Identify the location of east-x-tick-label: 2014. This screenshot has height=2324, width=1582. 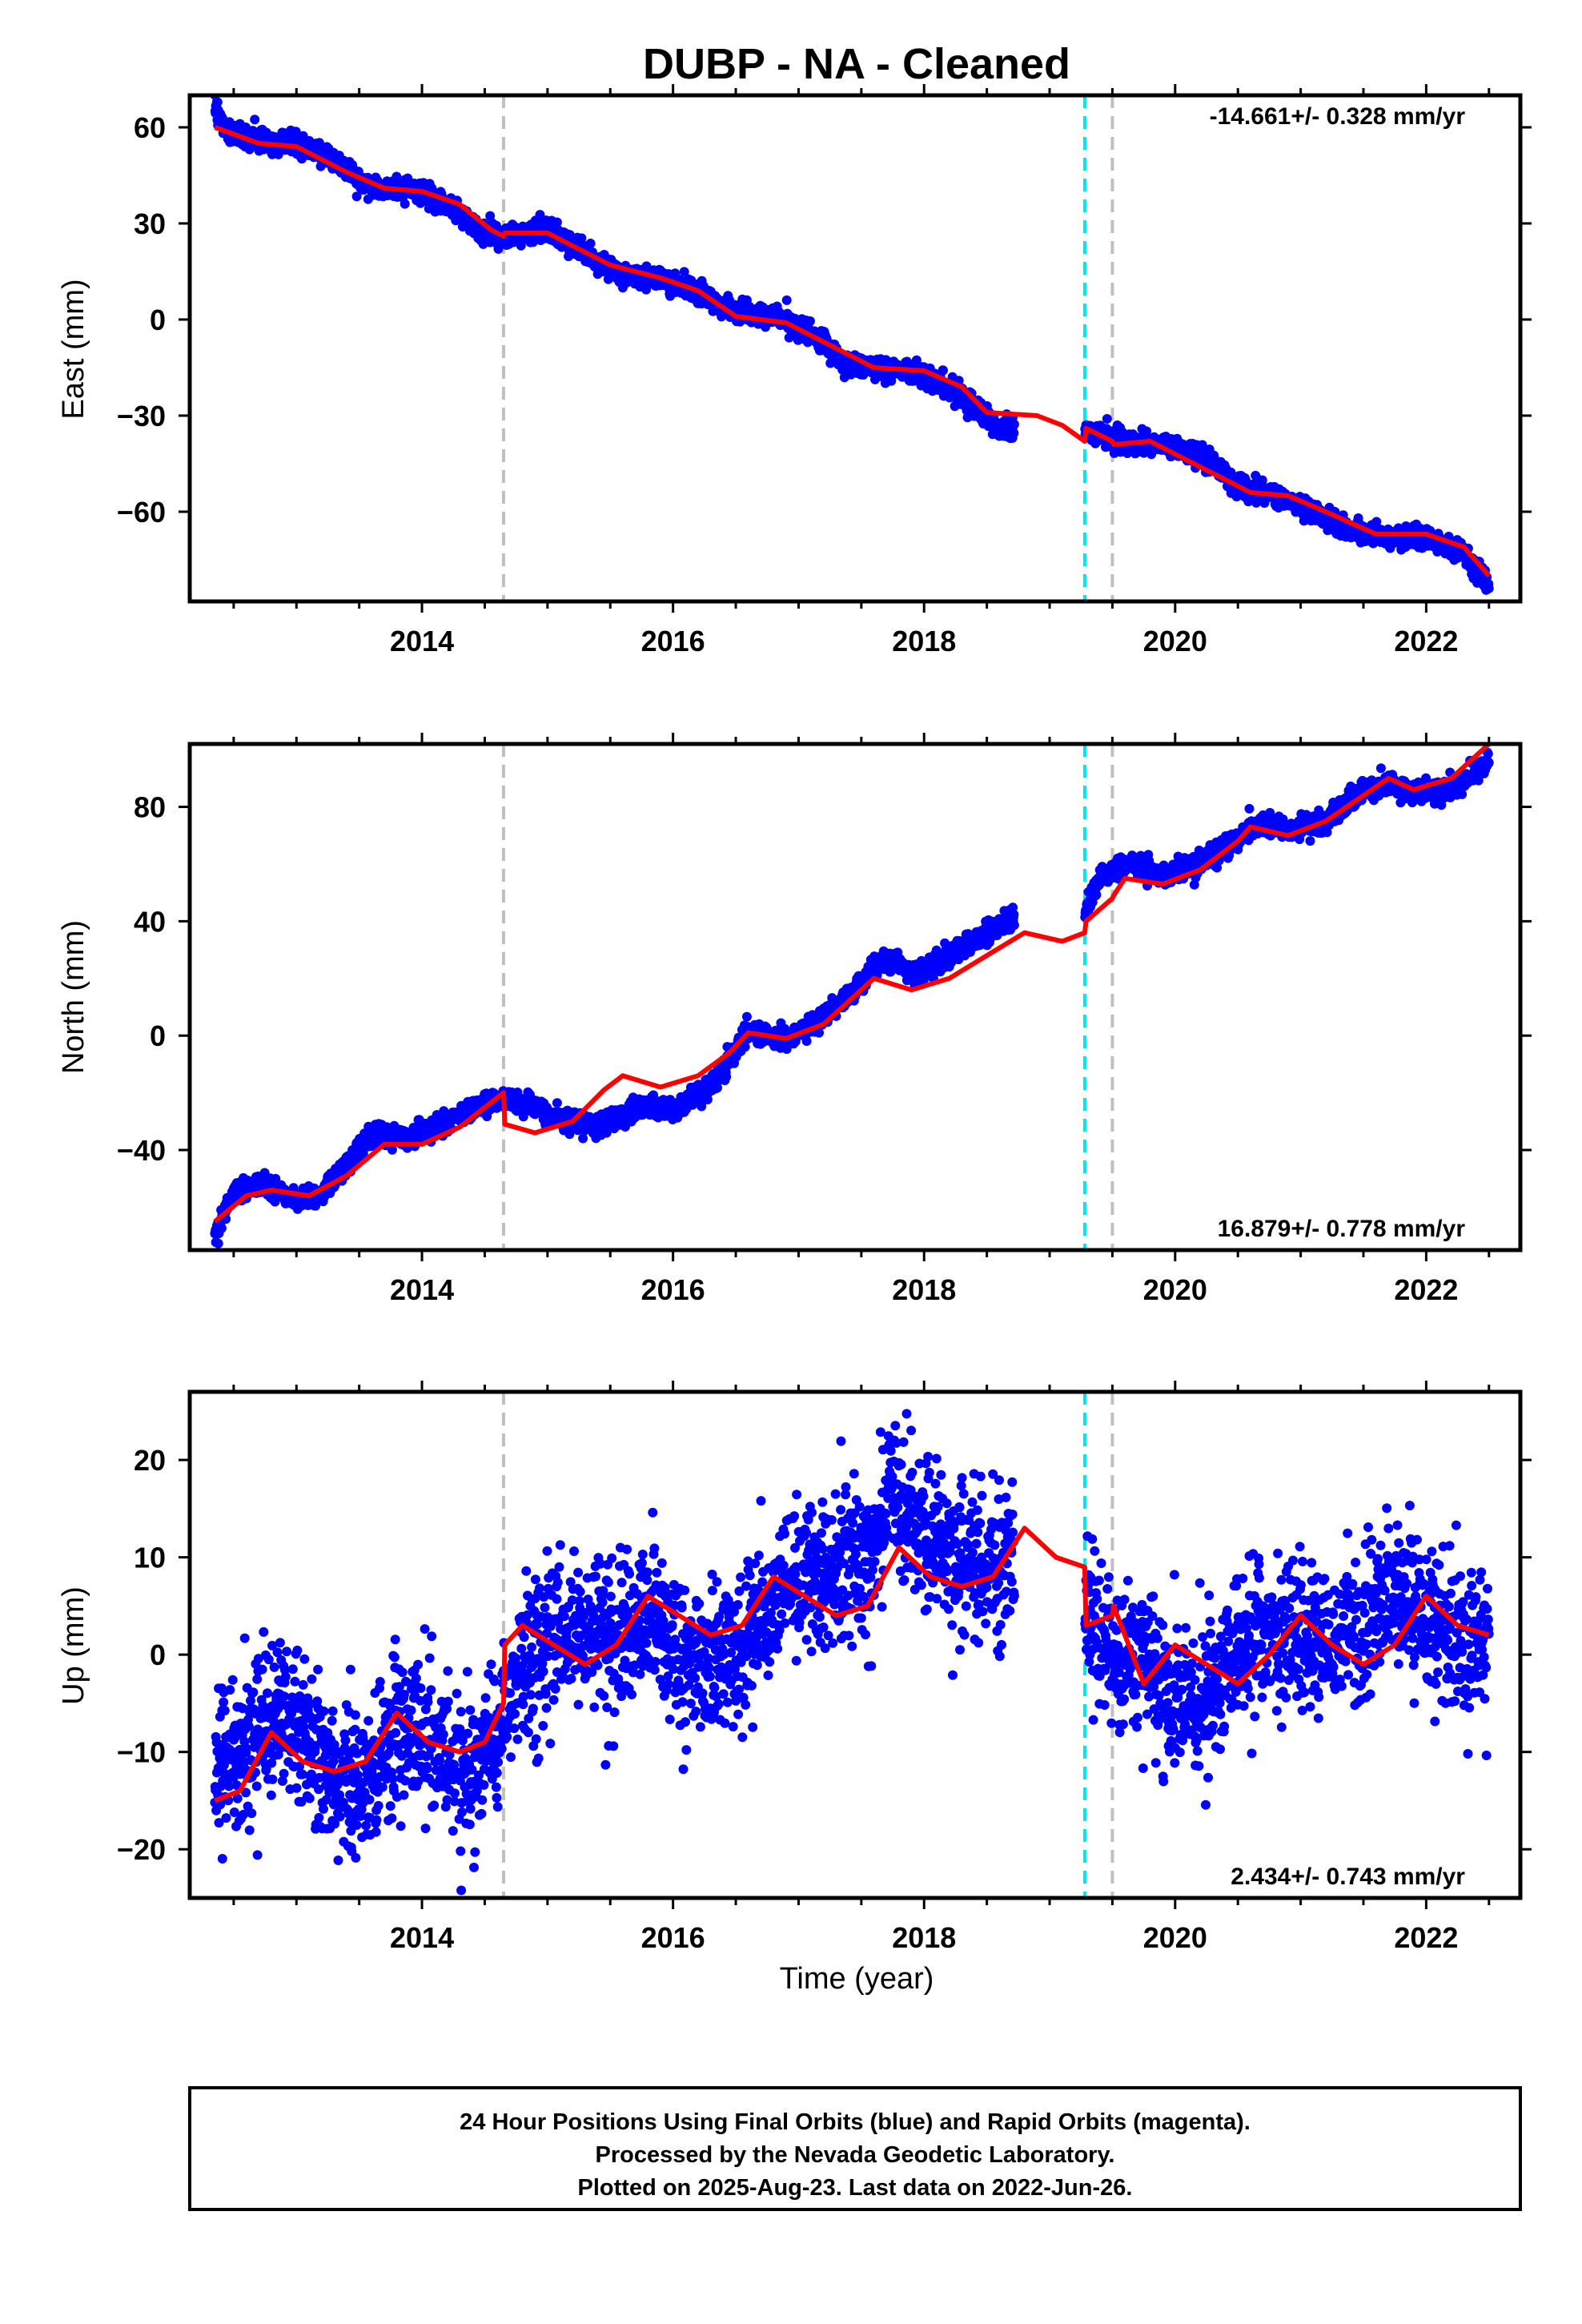
(422, 641).